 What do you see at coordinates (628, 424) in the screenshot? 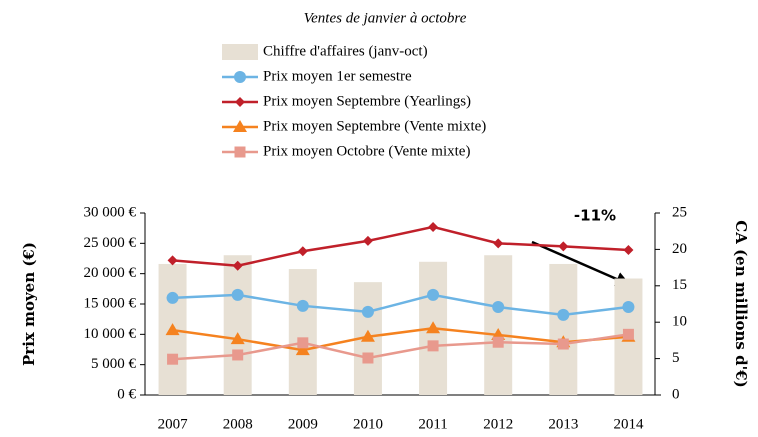
I see `x-tick-label: 2014` at bounding box center [628, 424].